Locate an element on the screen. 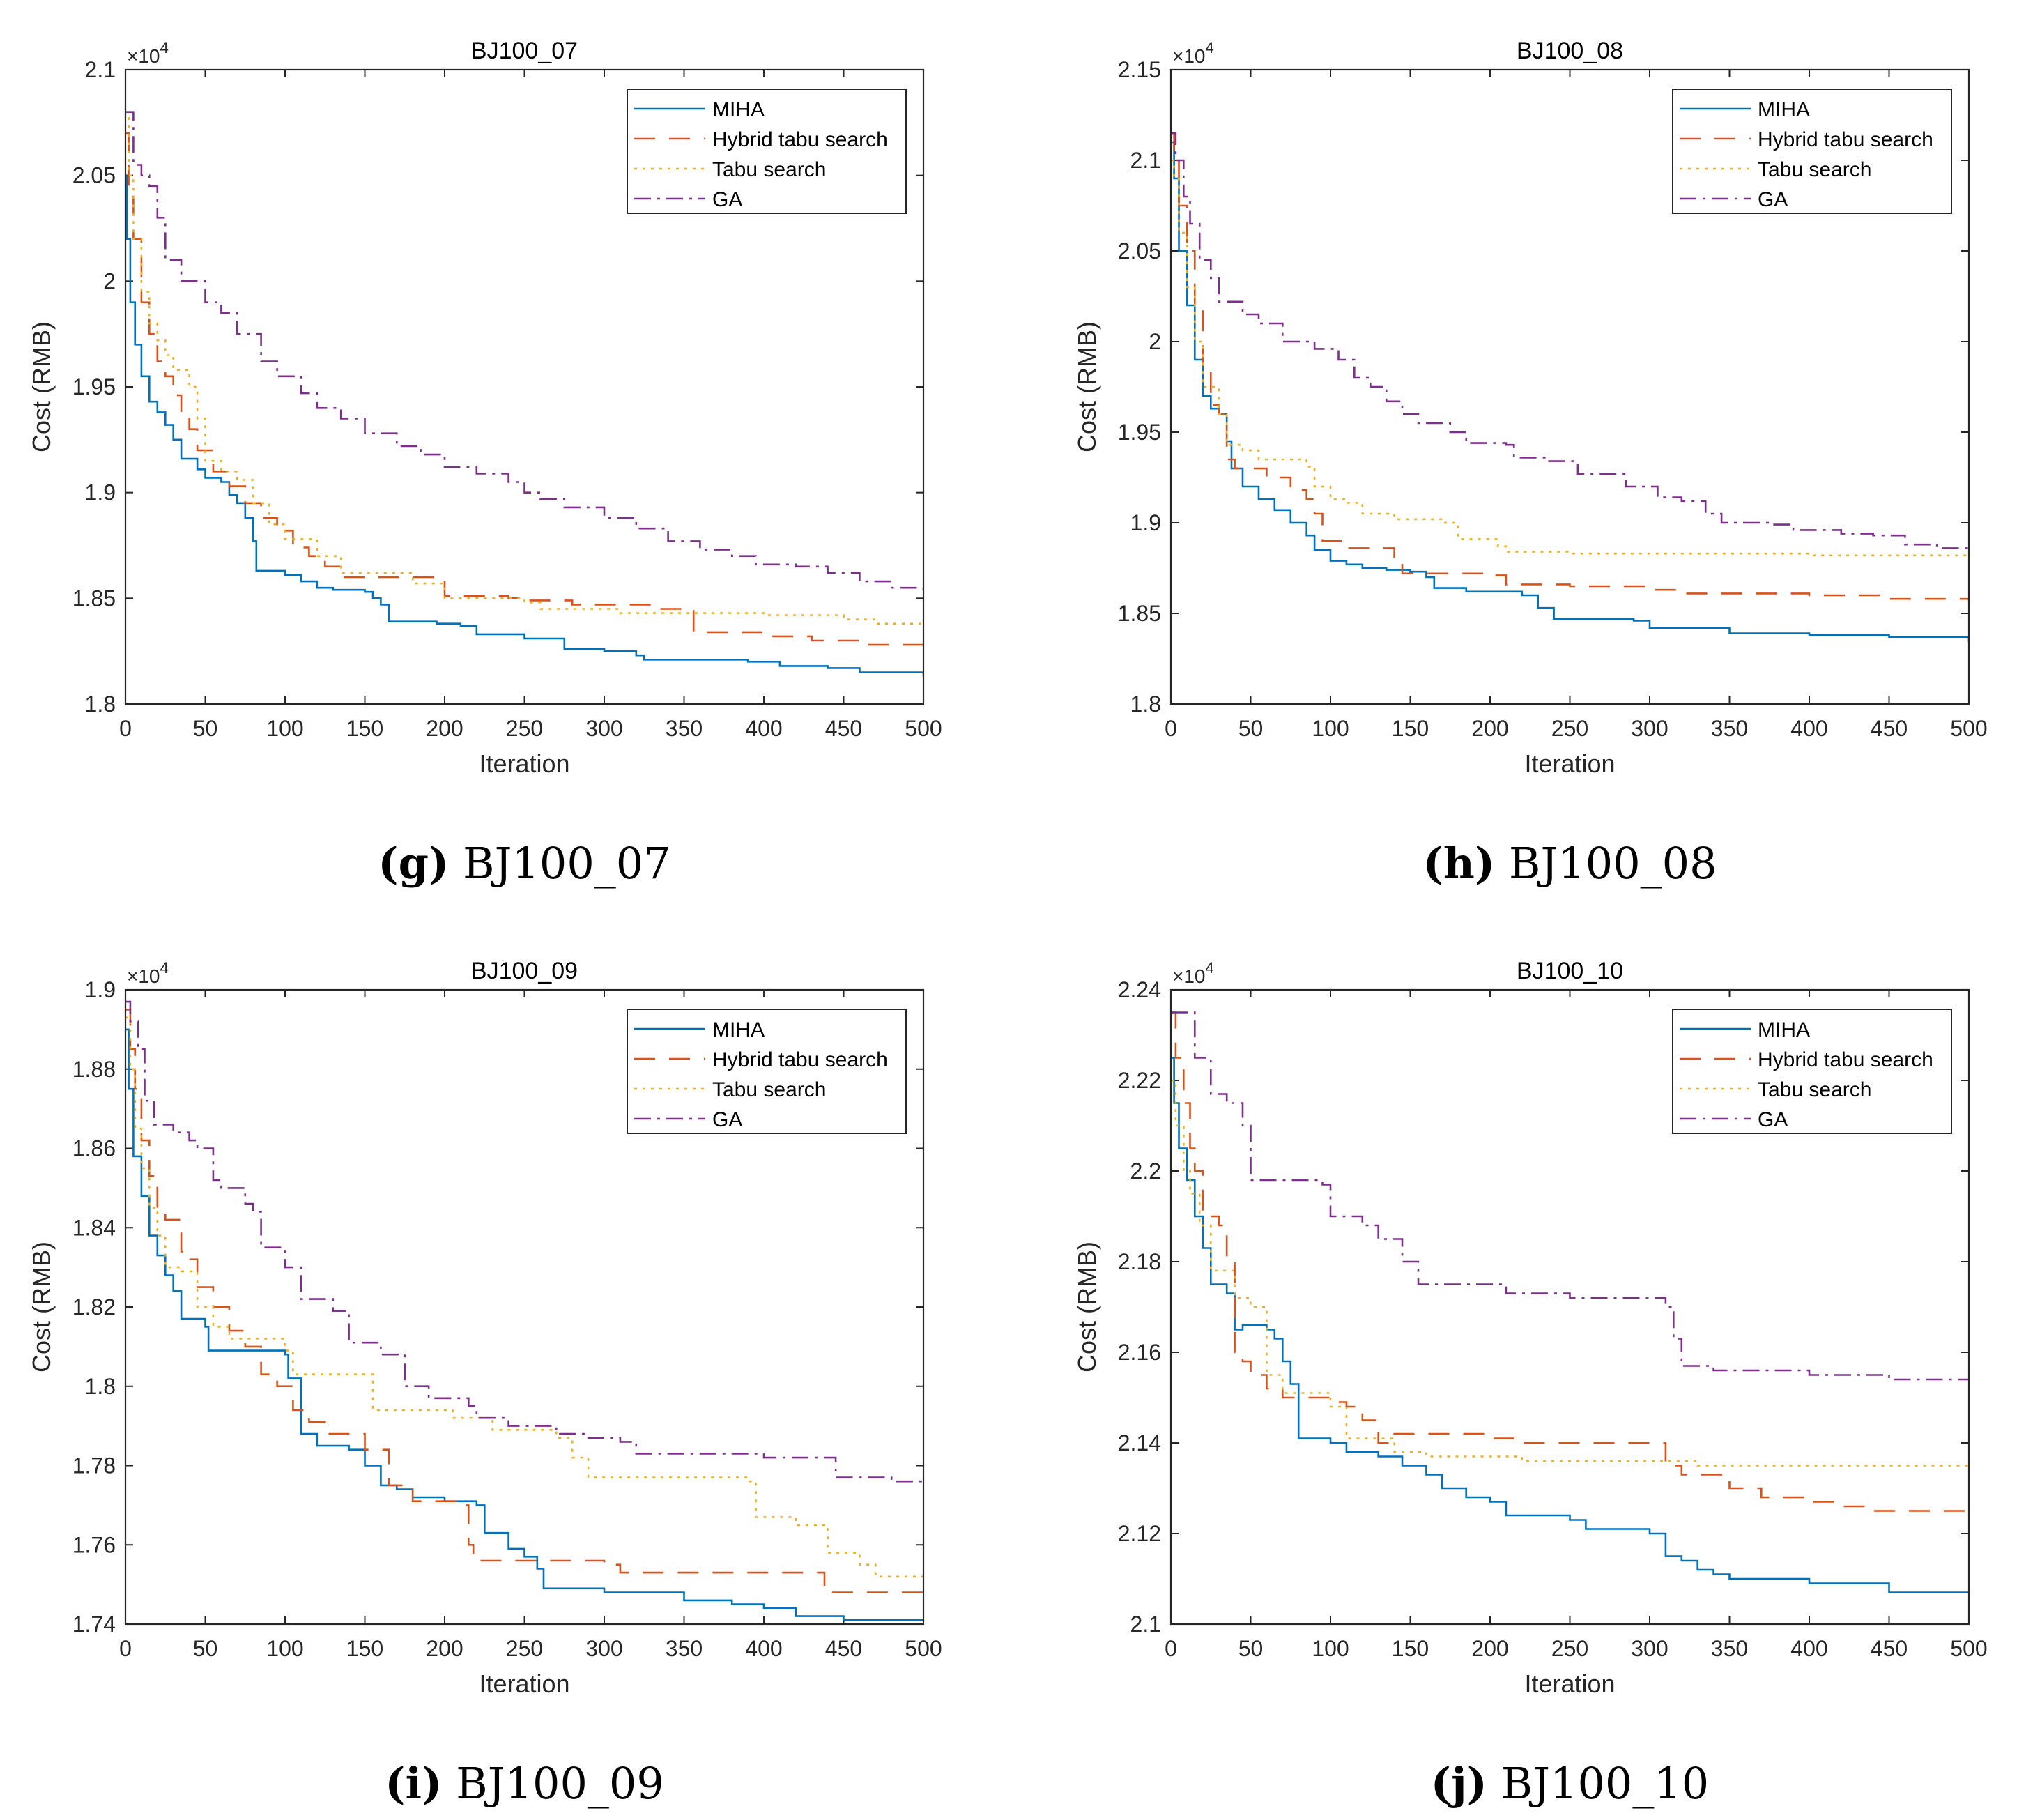  figure-caption: (h) BJ100_08 is located at coordinates (1570, 864).